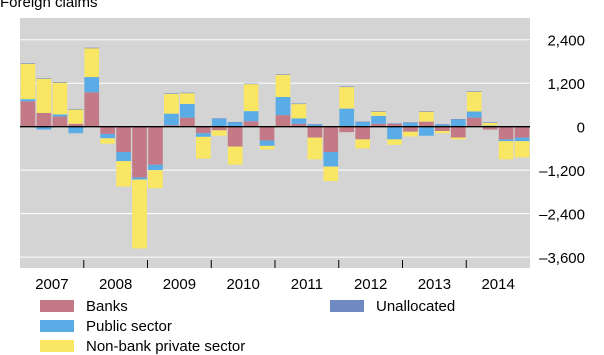 This screenshot has height=355, width=604. Describe the element at coordinates (434, 284) in the screenshot. I see `x-tick-label: 2013` at that location.